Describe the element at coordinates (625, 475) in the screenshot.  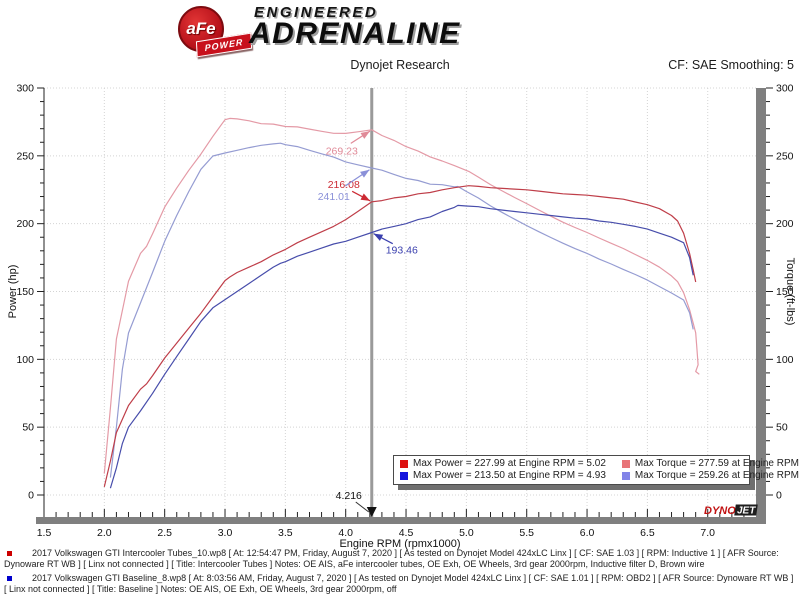
I see `legend-swatch-lightblue` at that location.